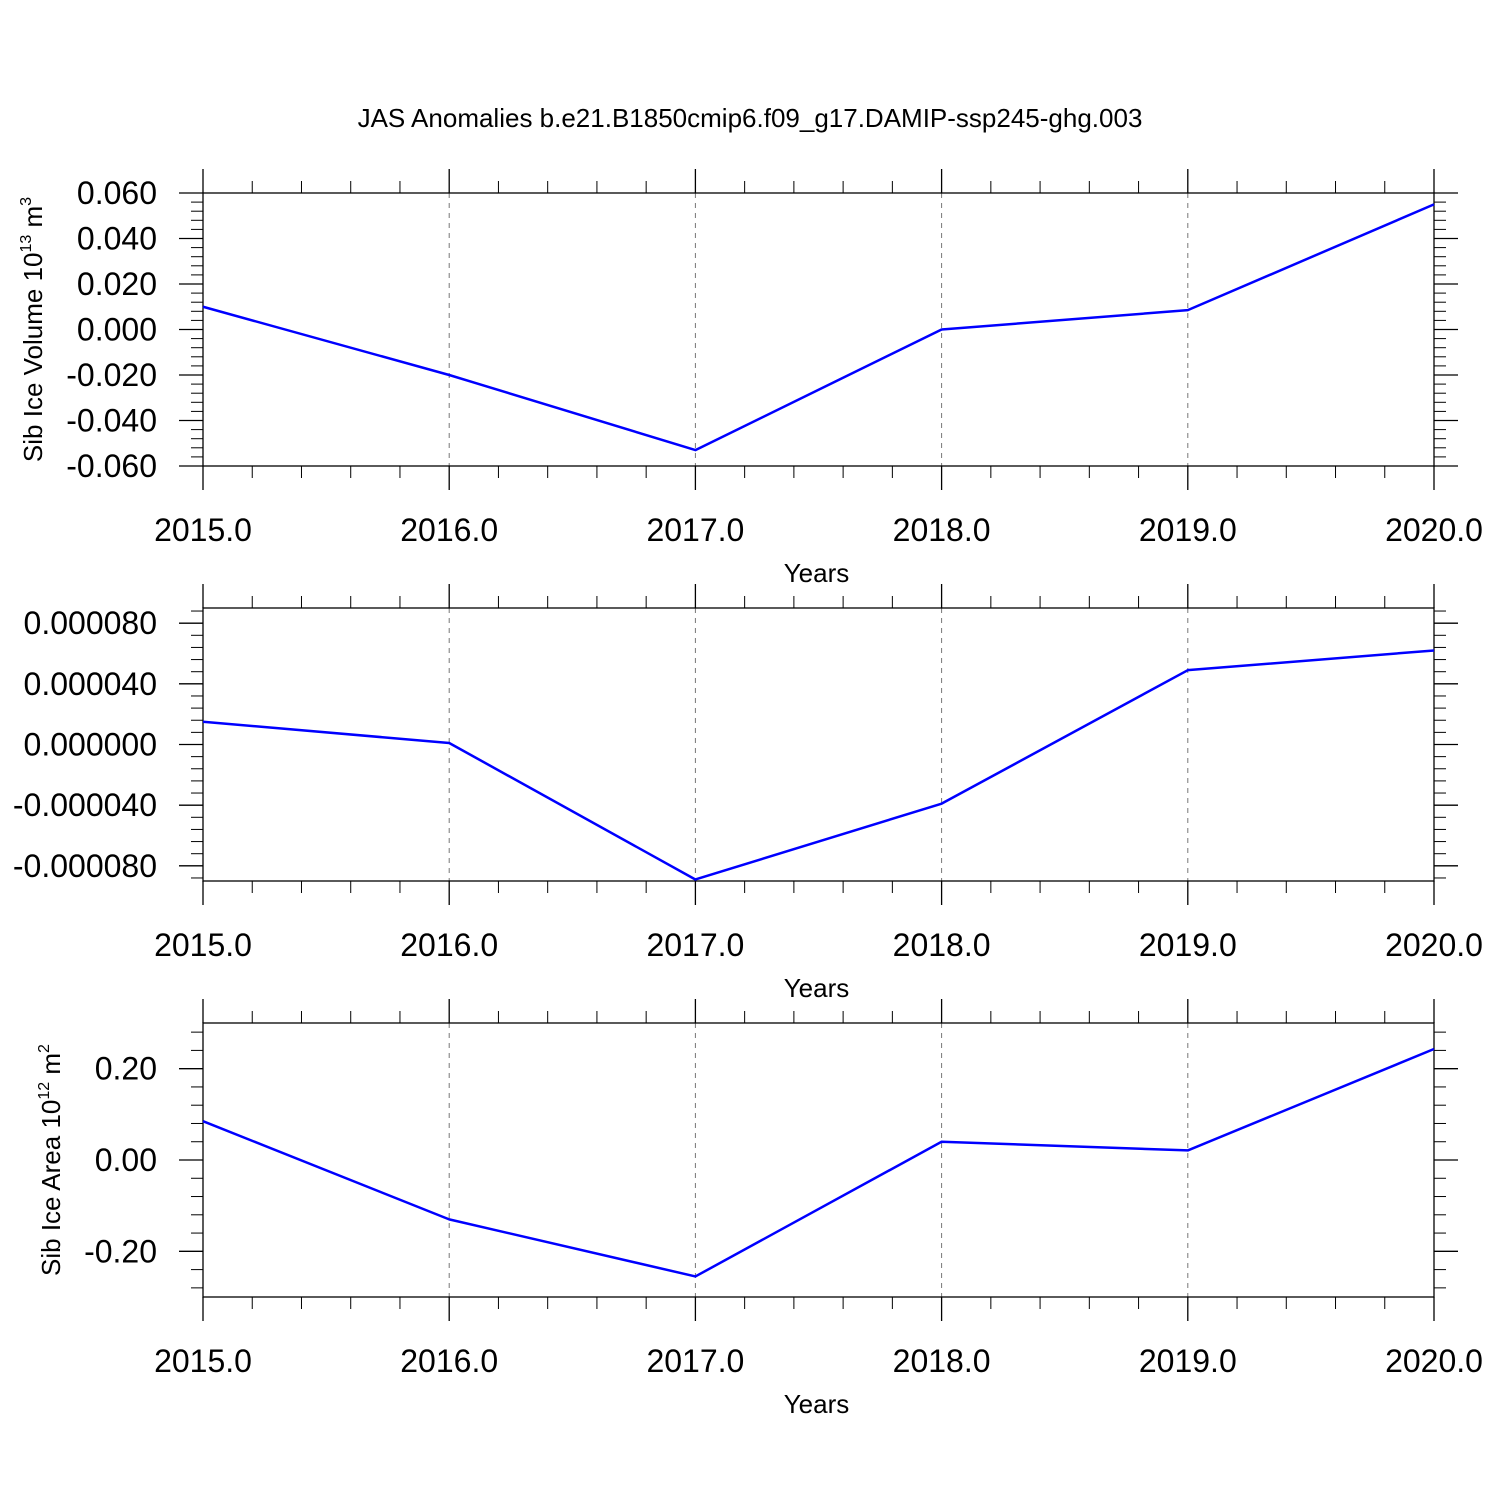 This screenshot has width=1500, height=1500. Describe the element at coordinates (126, 1160) in the screenshot. I see `y-tick-label: 0.00` at that location.